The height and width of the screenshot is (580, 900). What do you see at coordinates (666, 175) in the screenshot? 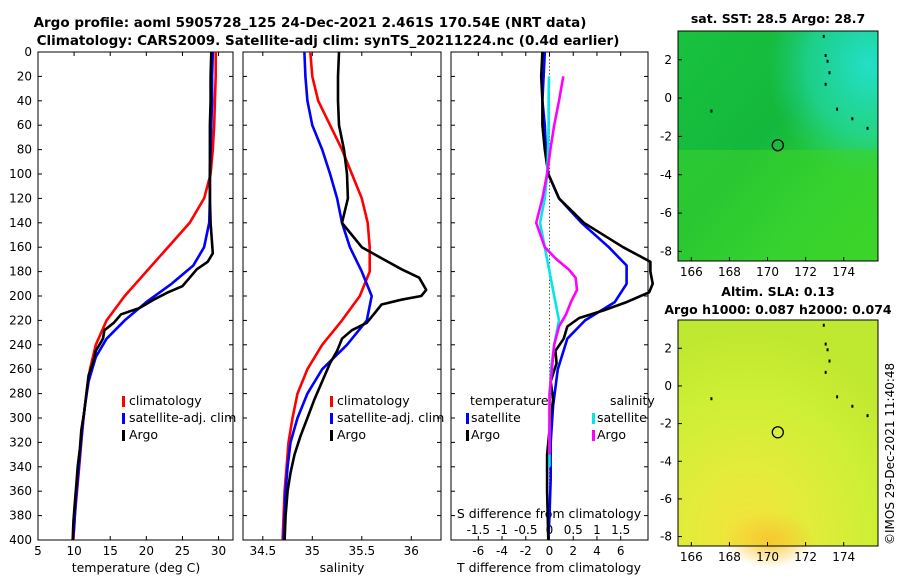
I see `map-y-tick-label: -4` at bounding box center [666, 175].